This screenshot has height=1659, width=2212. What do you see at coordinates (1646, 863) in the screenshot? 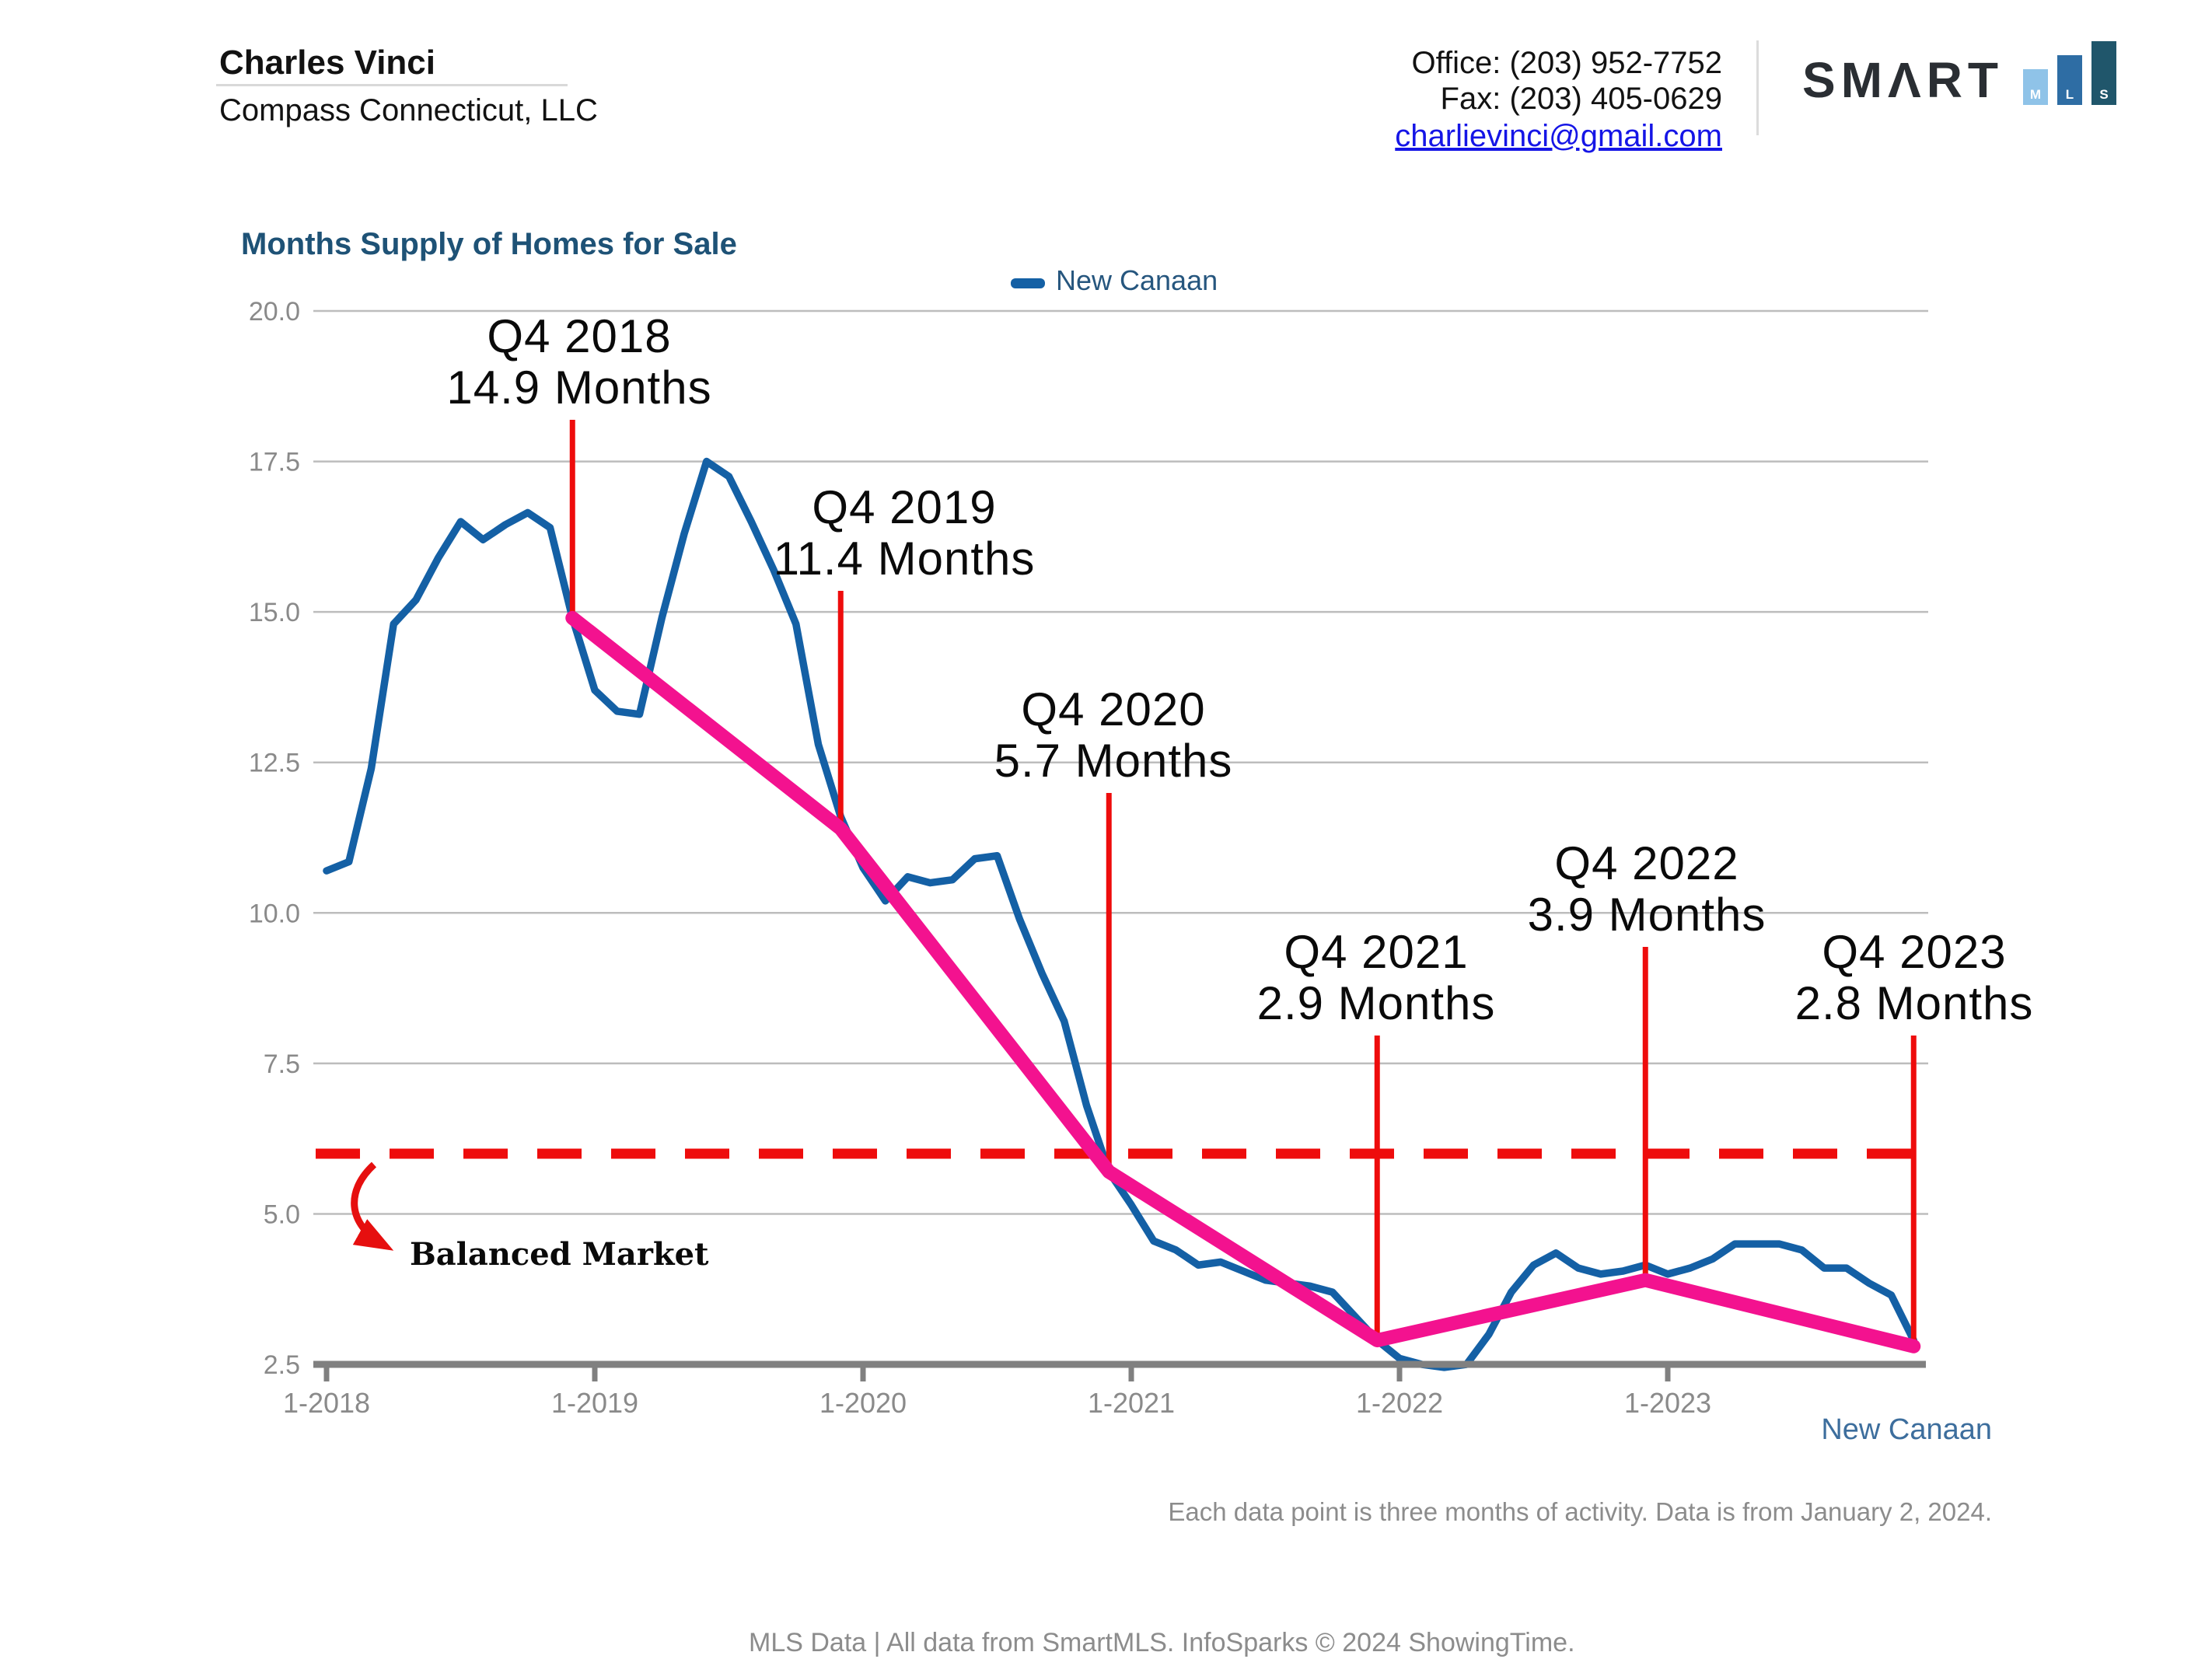
I see `q4-annotation-title: Q4 2022` at bounding box center [1646, 863].